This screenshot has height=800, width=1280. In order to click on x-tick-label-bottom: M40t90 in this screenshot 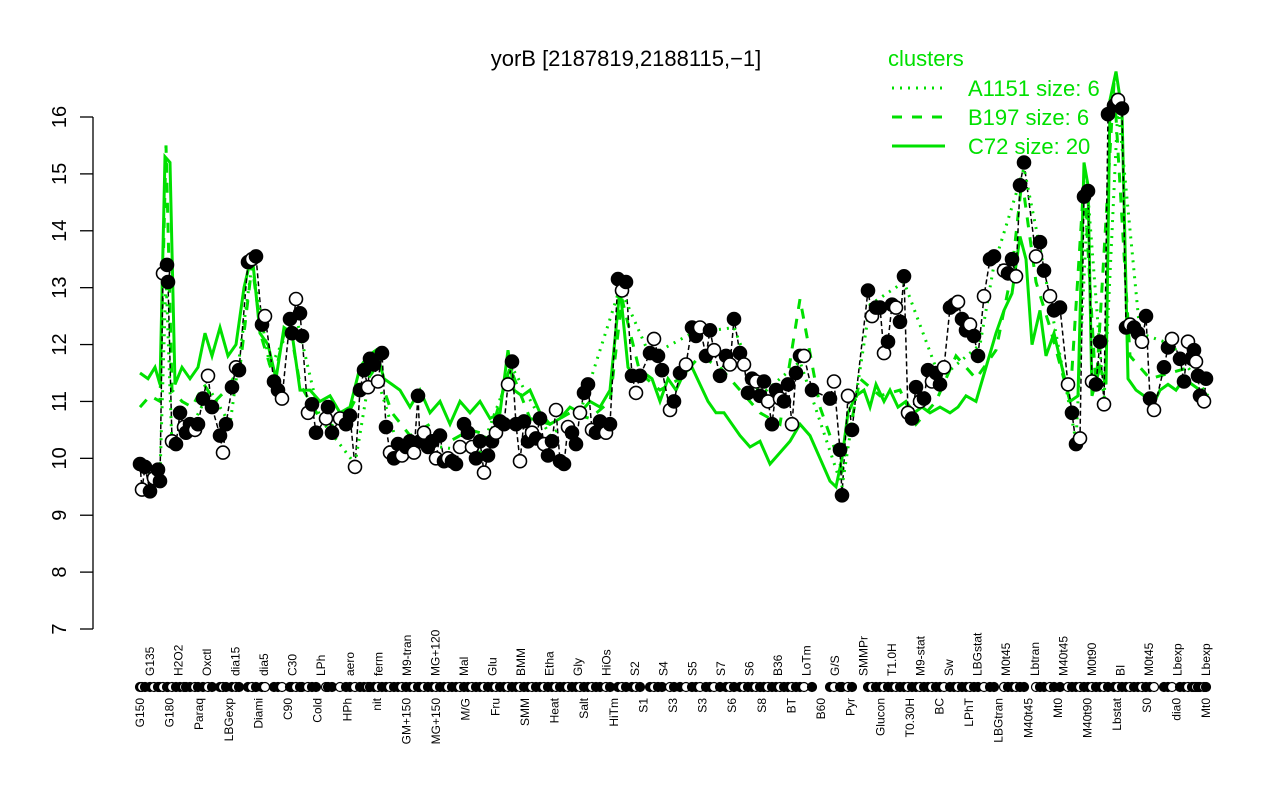, I will do `click(1088, 718)`.